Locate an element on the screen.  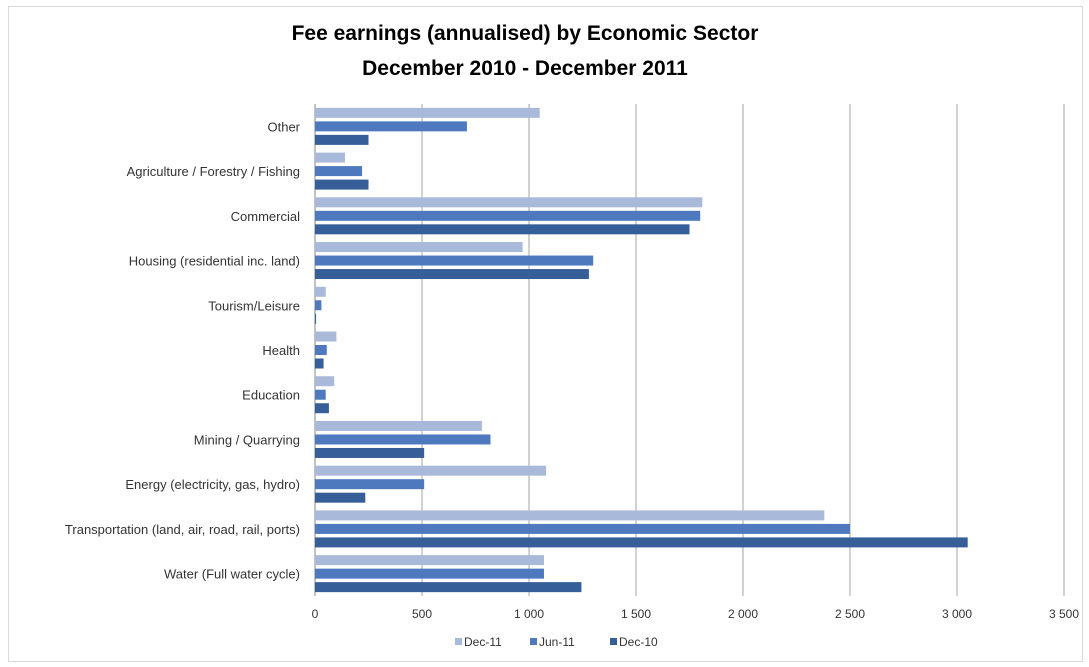
category-label: Agriculture / Forestry / Fishing is located at coordinates (213, 171).